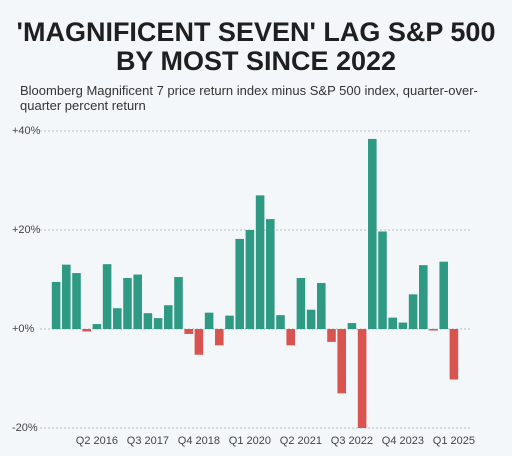  Describe the element at coordinates (352, 441) in the screenshot. I see `x-tick-label: Q3 2022` at that location.